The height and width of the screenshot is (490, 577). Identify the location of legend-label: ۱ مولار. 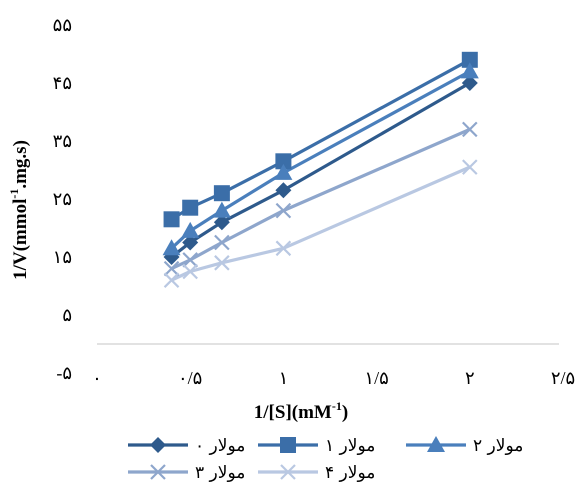
(350, 446).